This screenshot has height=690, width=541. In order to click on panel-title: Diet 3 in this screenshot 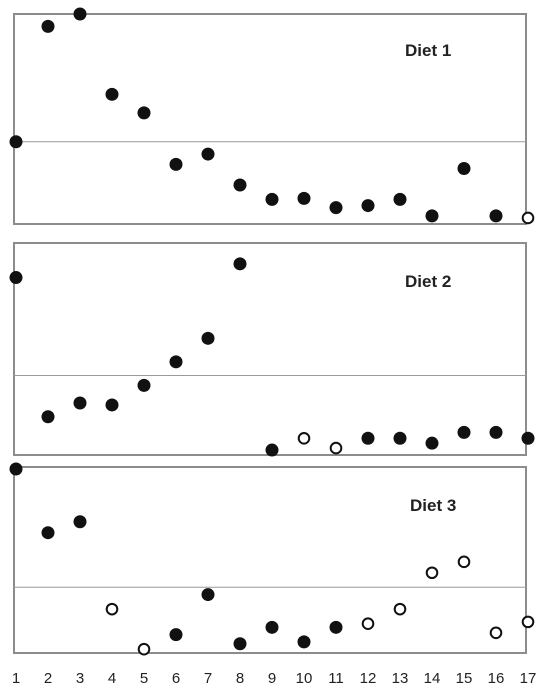, I will do `click(433, 505)`.